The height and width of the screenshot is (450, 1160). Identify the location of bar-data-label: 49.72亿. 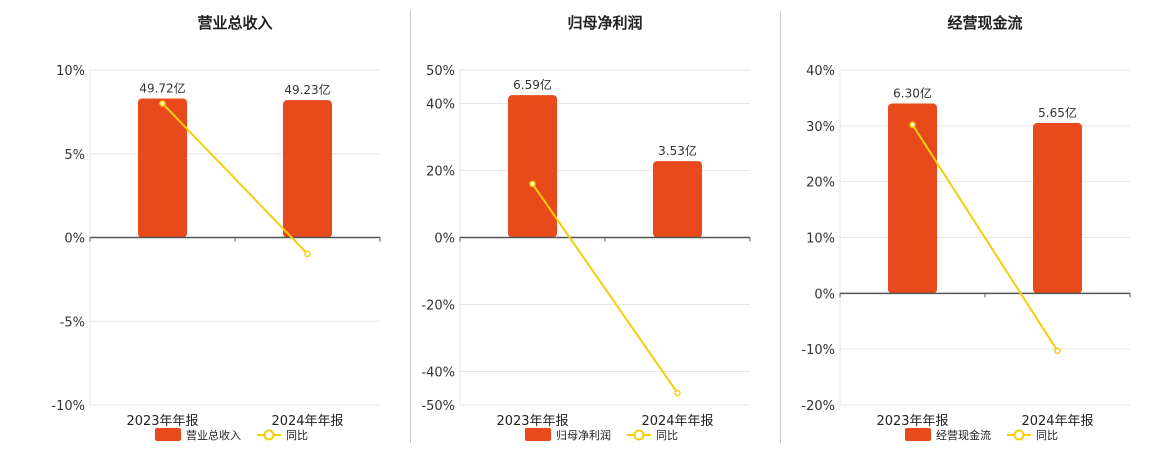
(162, 87).